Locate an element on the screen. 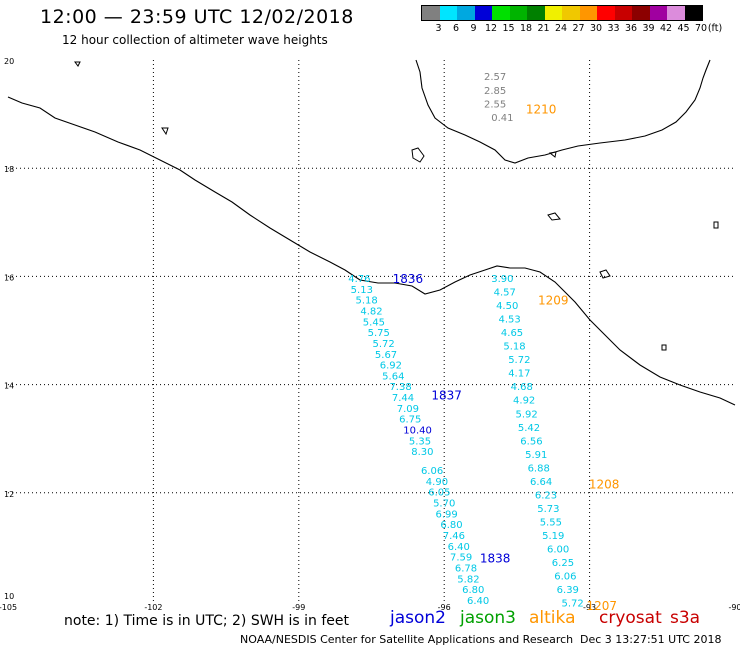 This screenshot has height=650, width=740. wave-height-value: 5.75 is located at coordinates (379, 333).